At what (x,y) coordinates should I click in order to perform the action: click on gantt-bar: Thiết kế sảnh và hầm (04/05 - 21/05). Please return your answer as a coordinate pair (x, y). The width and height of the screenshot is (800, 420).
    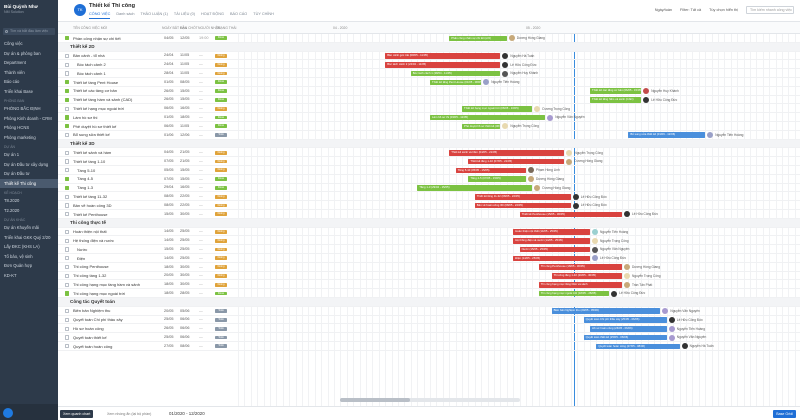
    Looking at the image, I should click on (507, 152).